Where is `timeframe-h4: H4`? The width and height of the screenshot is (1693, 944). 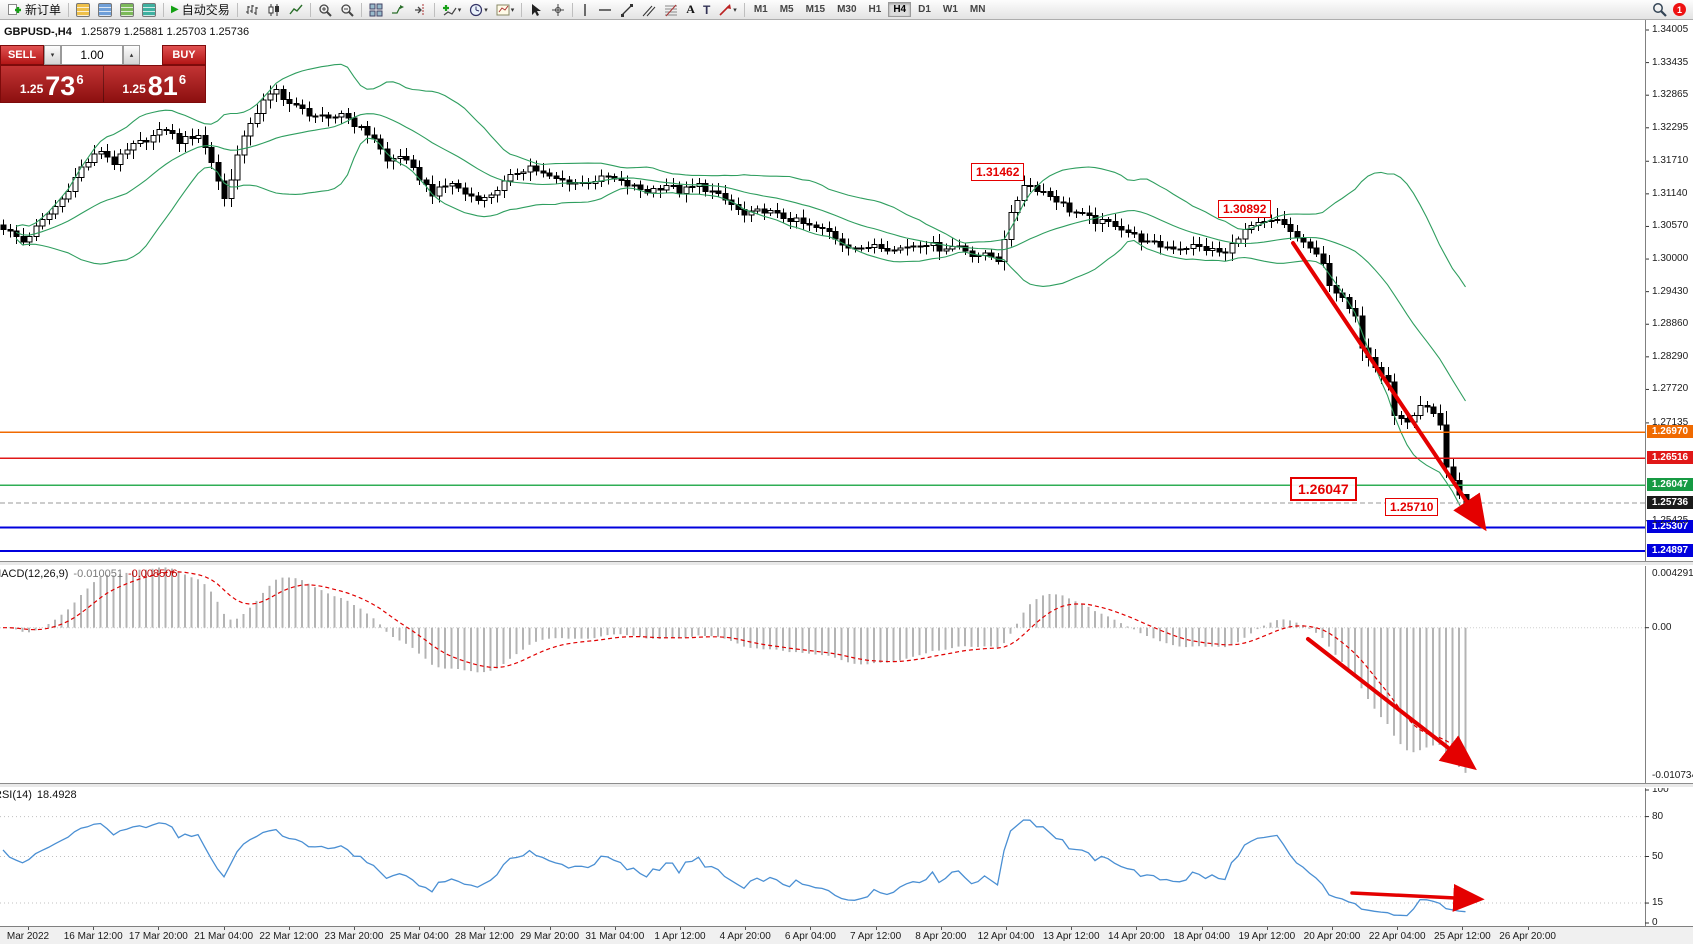
timeframe-h4: H4 is located at coordinates (900, 9).